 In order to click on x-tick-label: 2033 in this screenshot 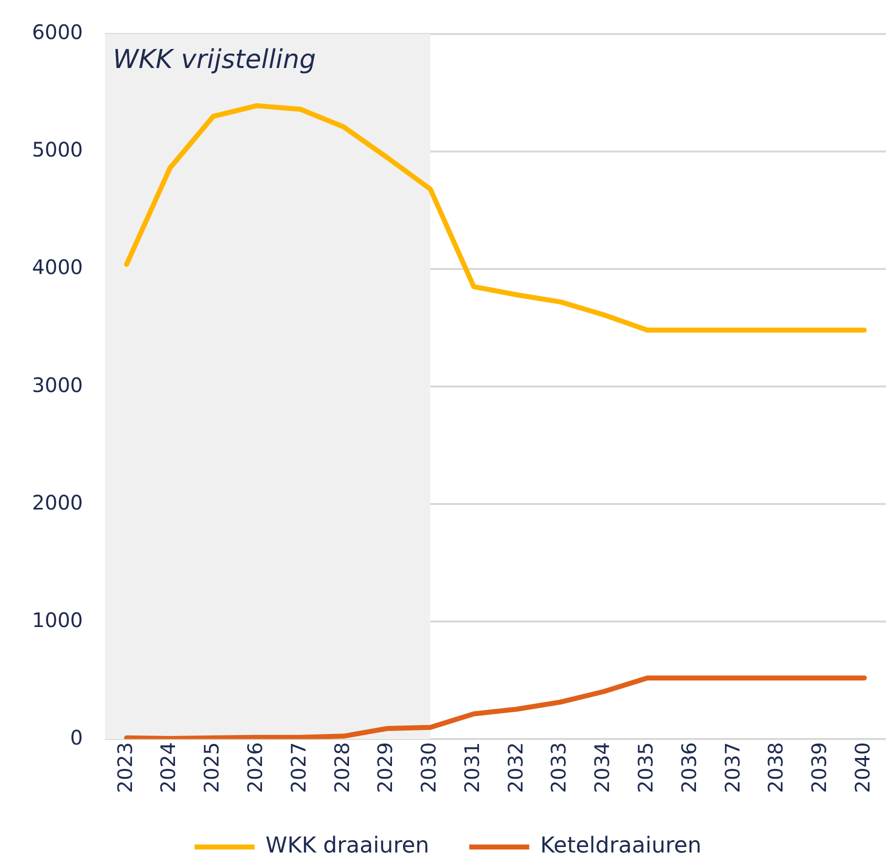, I will do `click(558, 768)`.